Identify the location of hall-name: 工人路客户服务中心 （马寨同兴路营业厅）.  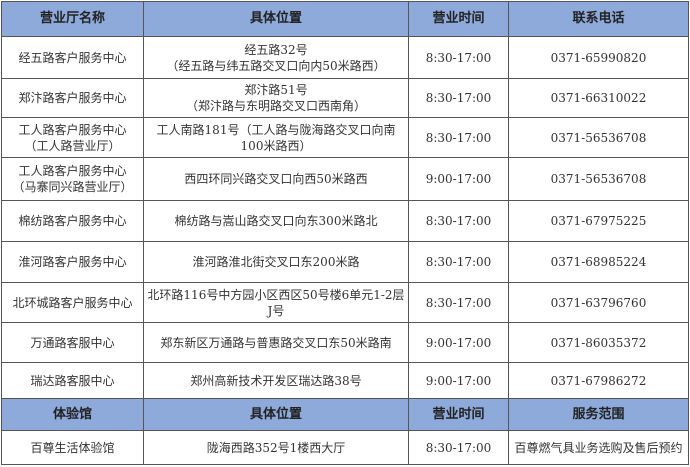
(72, 179).